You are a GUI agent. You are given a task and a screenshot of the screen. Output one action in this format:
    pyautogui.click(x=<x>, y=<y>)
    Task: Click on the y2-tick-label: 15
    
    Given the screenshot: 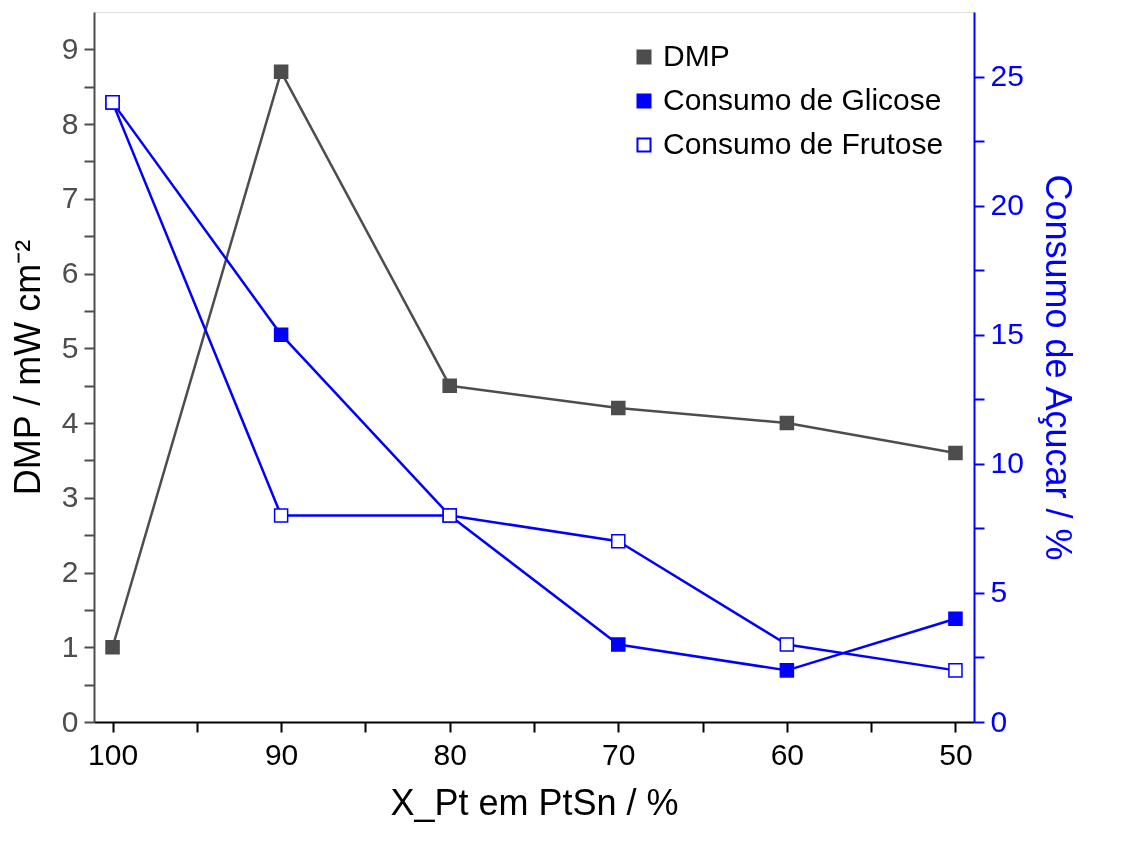 What is the action you would take?
    pyautogui.click(x=1007, y=334)
    